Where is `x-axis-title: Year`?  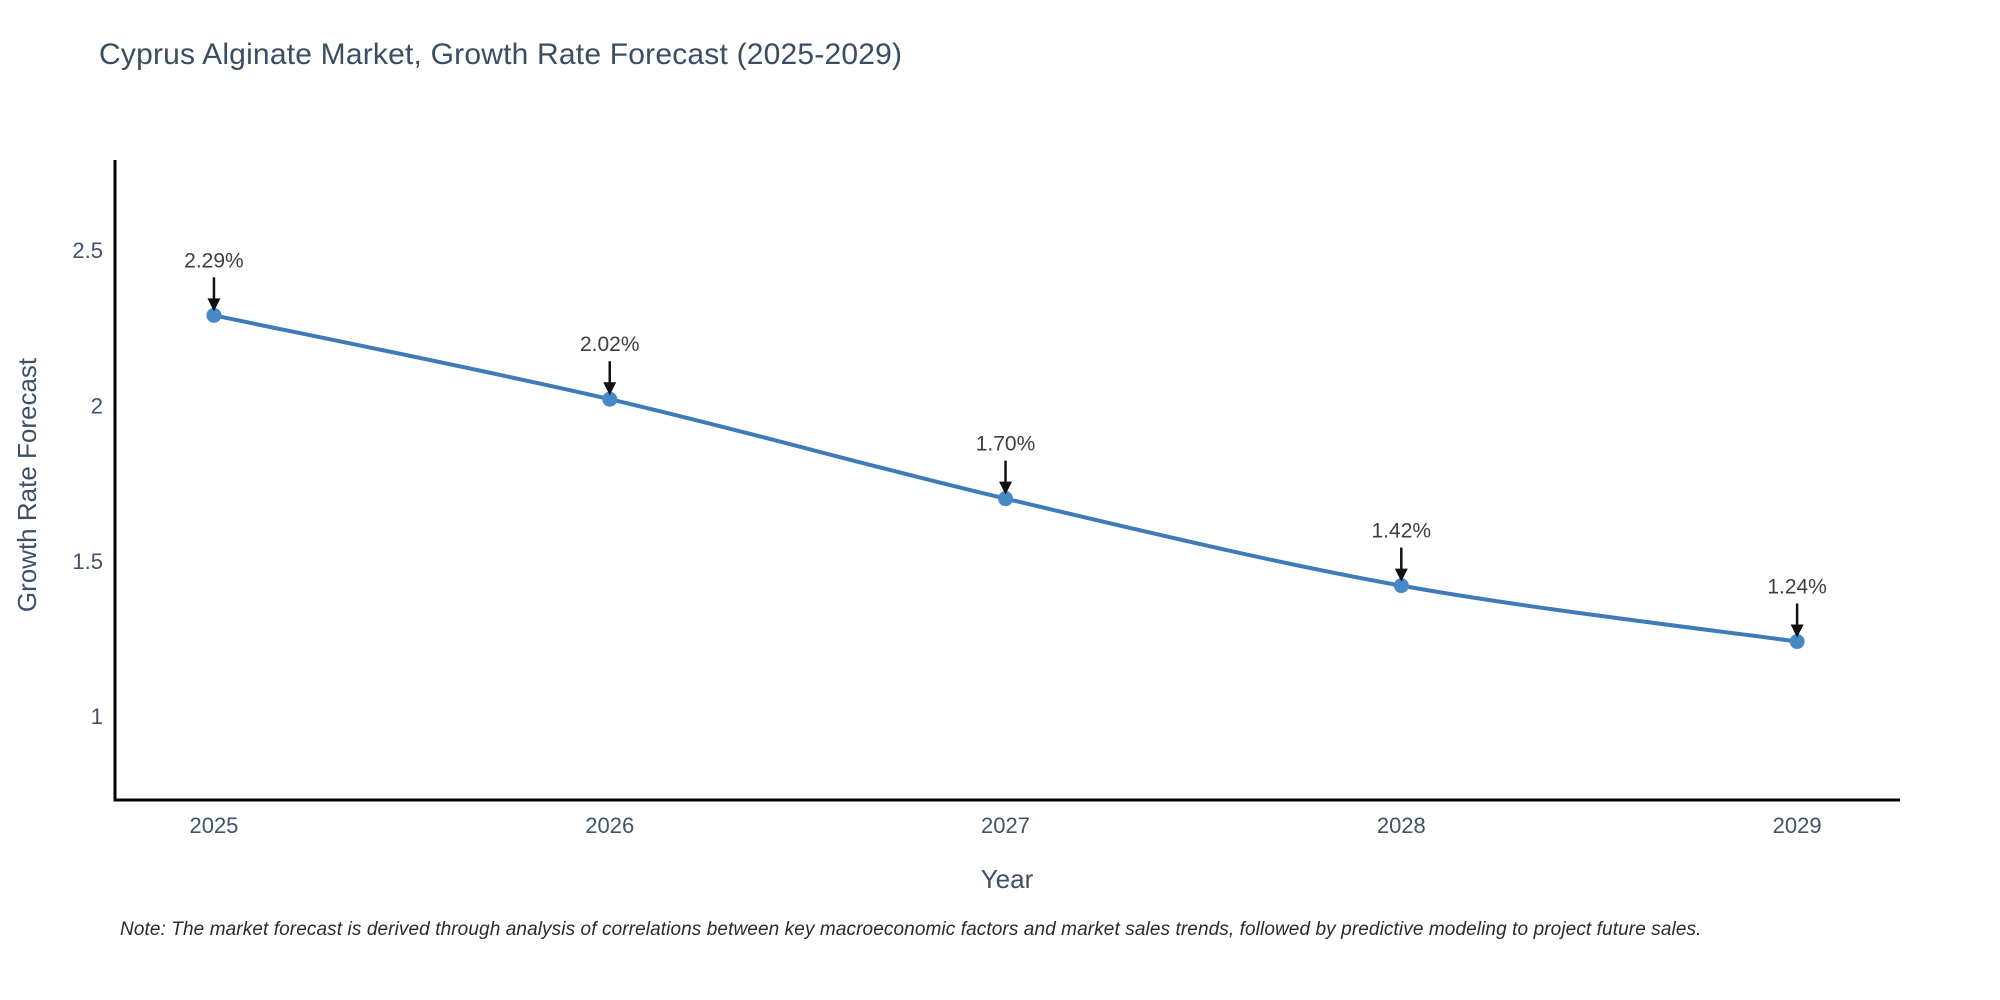 x-axis-title: Year is located at coordinates (1007, 879).